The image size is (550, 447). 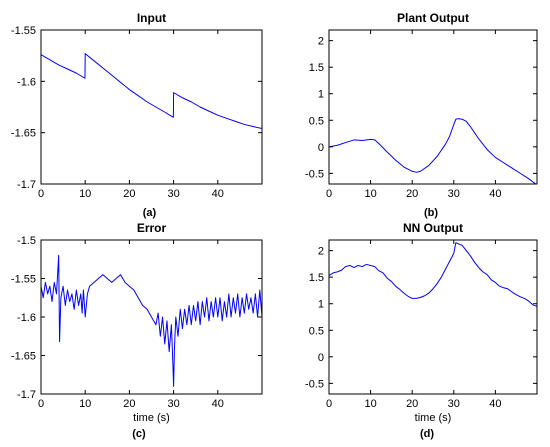 I want to click on x-tick-label-b-1: 10, so click(x=370, y=194).